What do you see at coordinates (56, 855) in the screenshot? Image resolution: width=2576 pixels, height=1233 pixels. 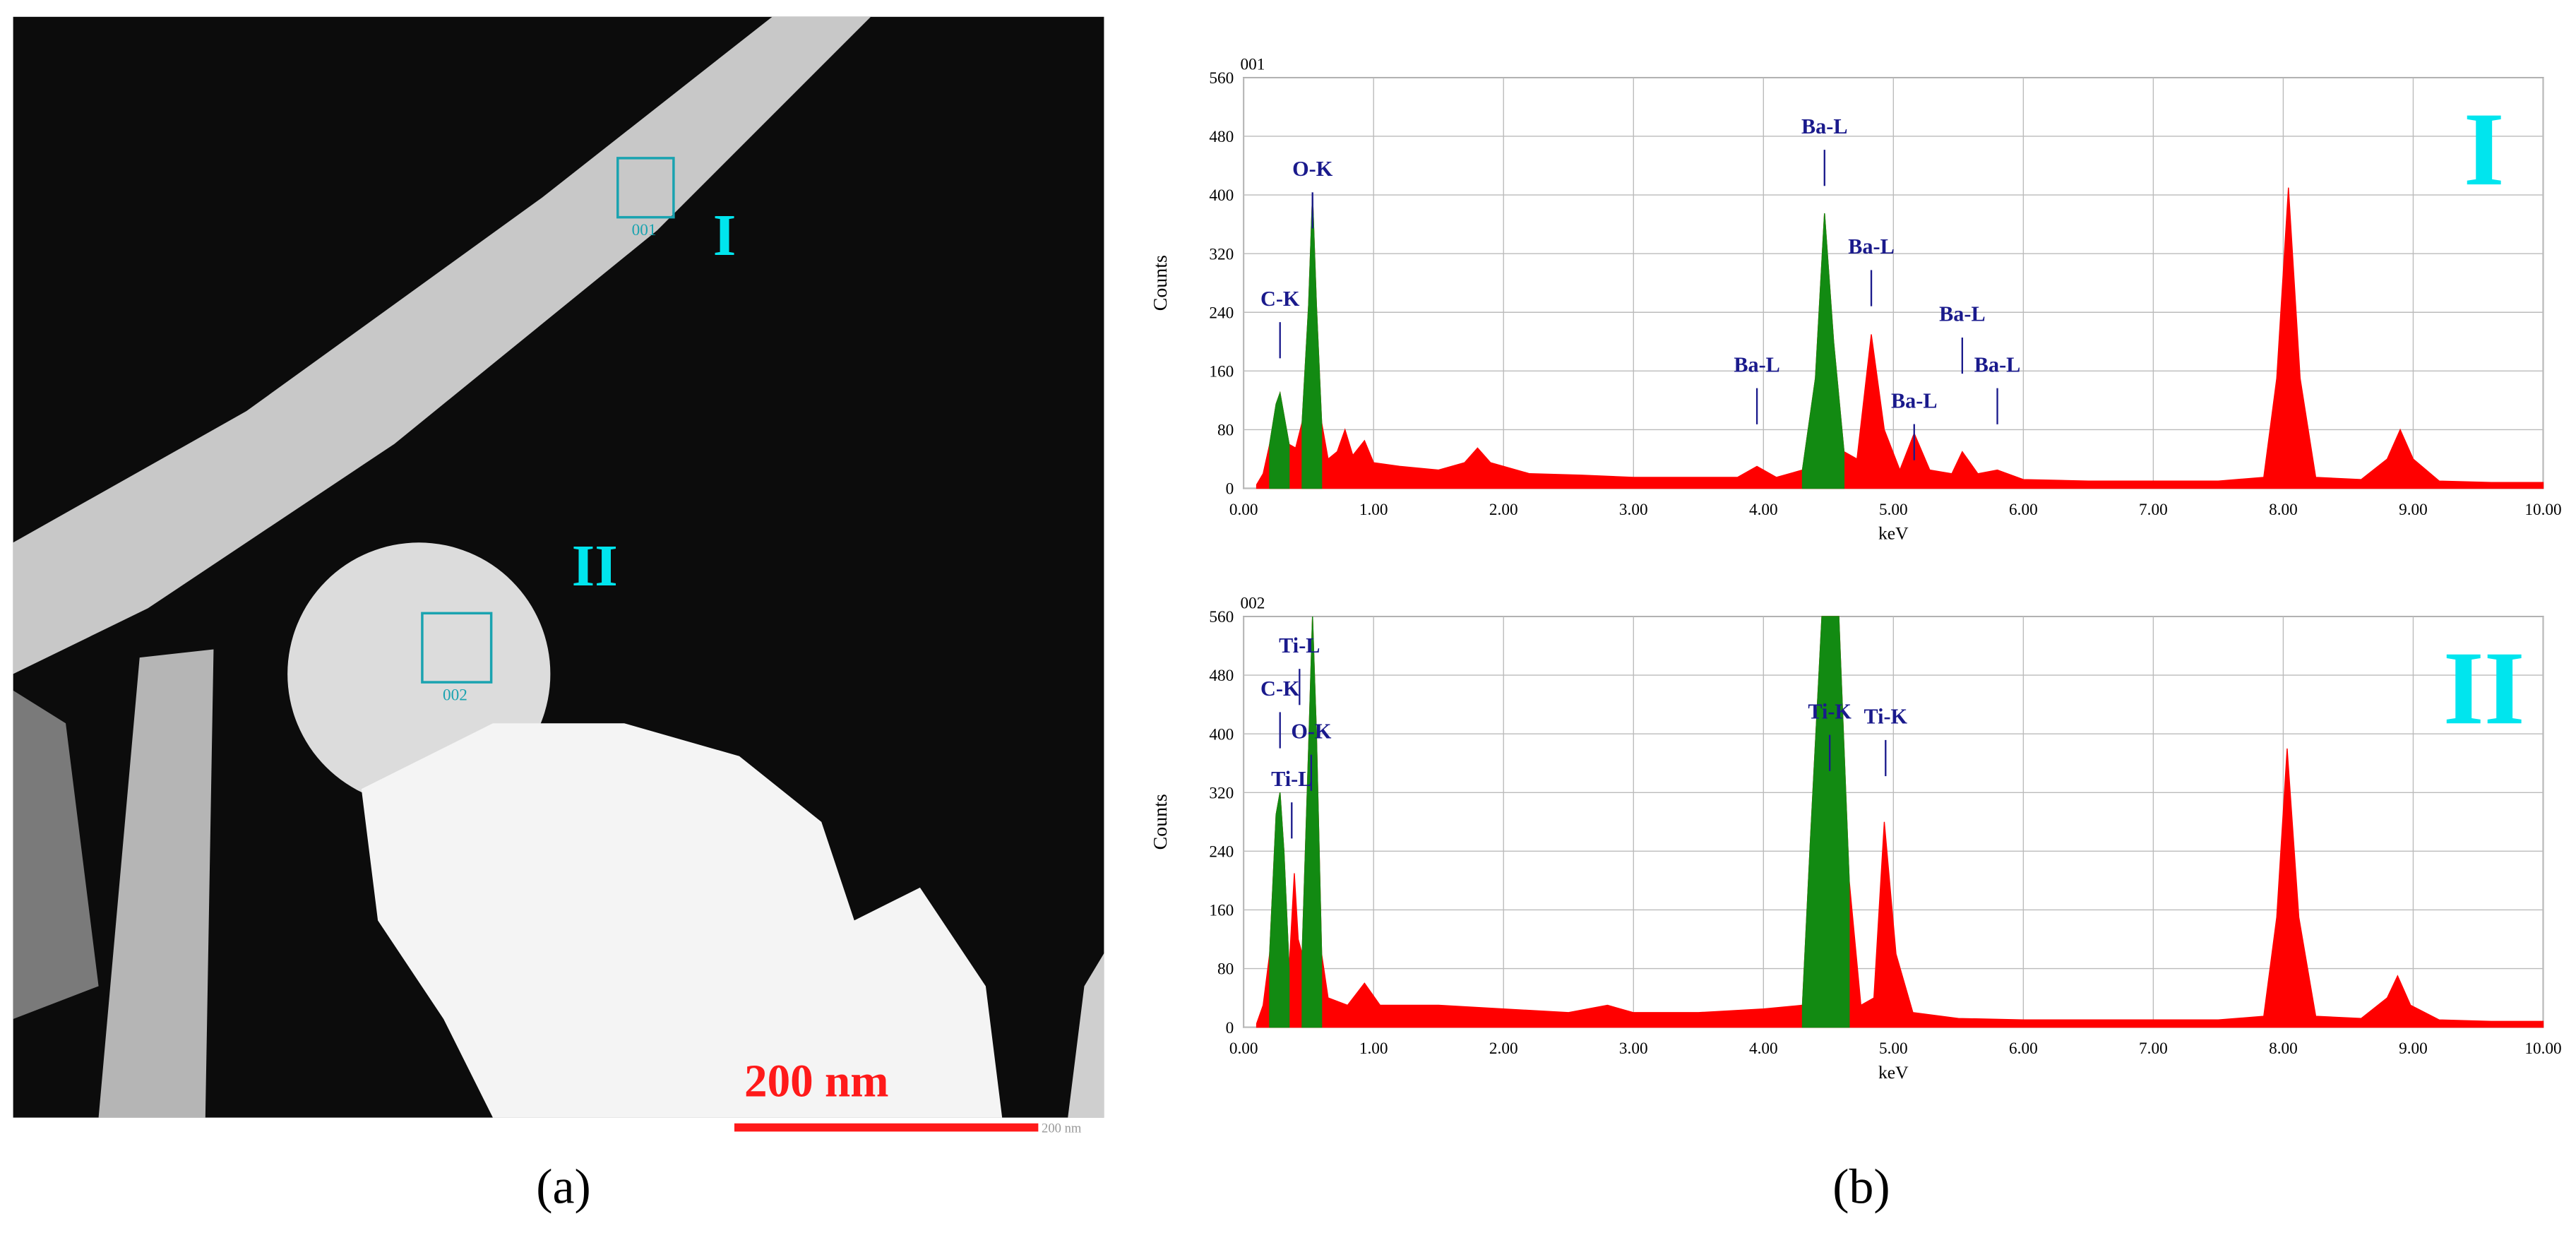 I see `gray-region` at bounding box center [56, 855].